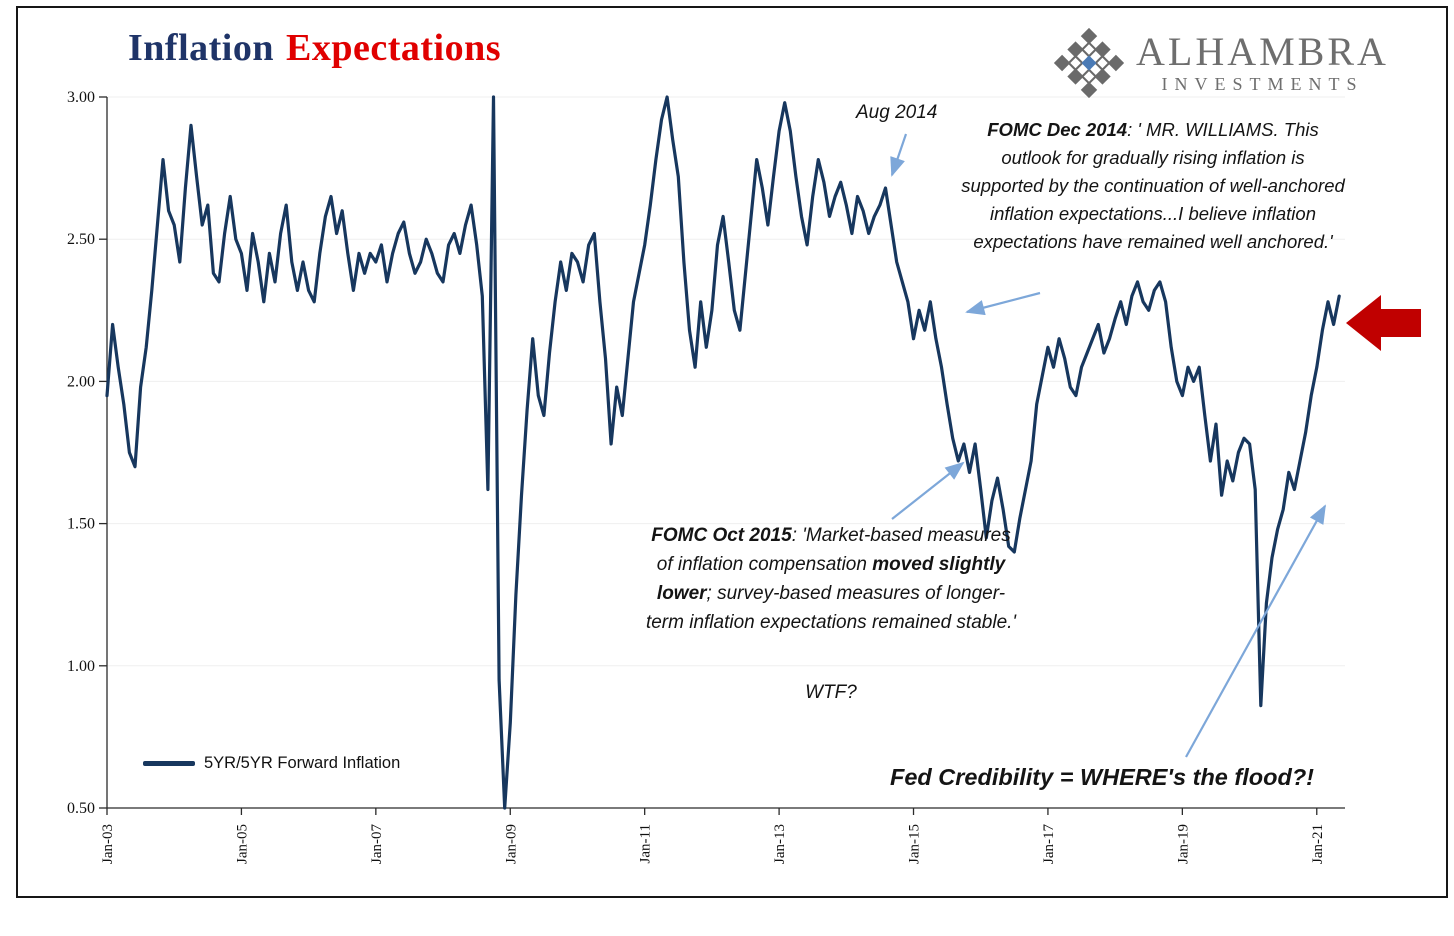 This screenshot has width=1454, height=936. I want to click on page-title: Inflation Expectations, so click(314, 48).